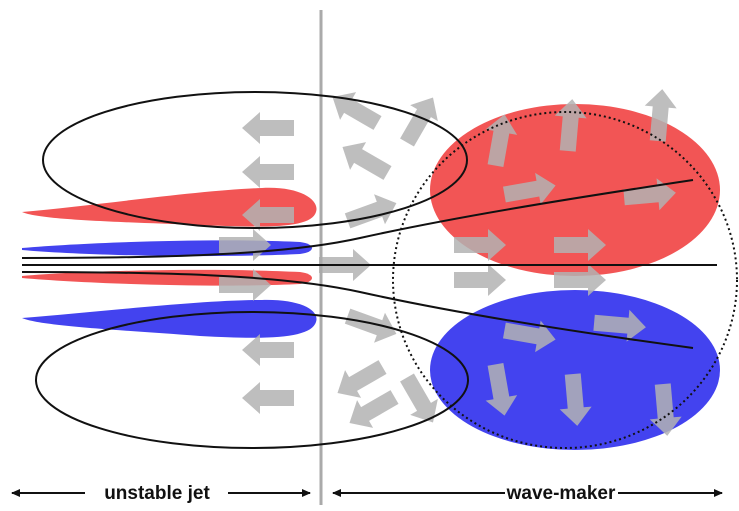  What do you see at coordinates (169, 318) in the screenshot?
I see `blue-jet-blob` at bounding box center [169, 318].